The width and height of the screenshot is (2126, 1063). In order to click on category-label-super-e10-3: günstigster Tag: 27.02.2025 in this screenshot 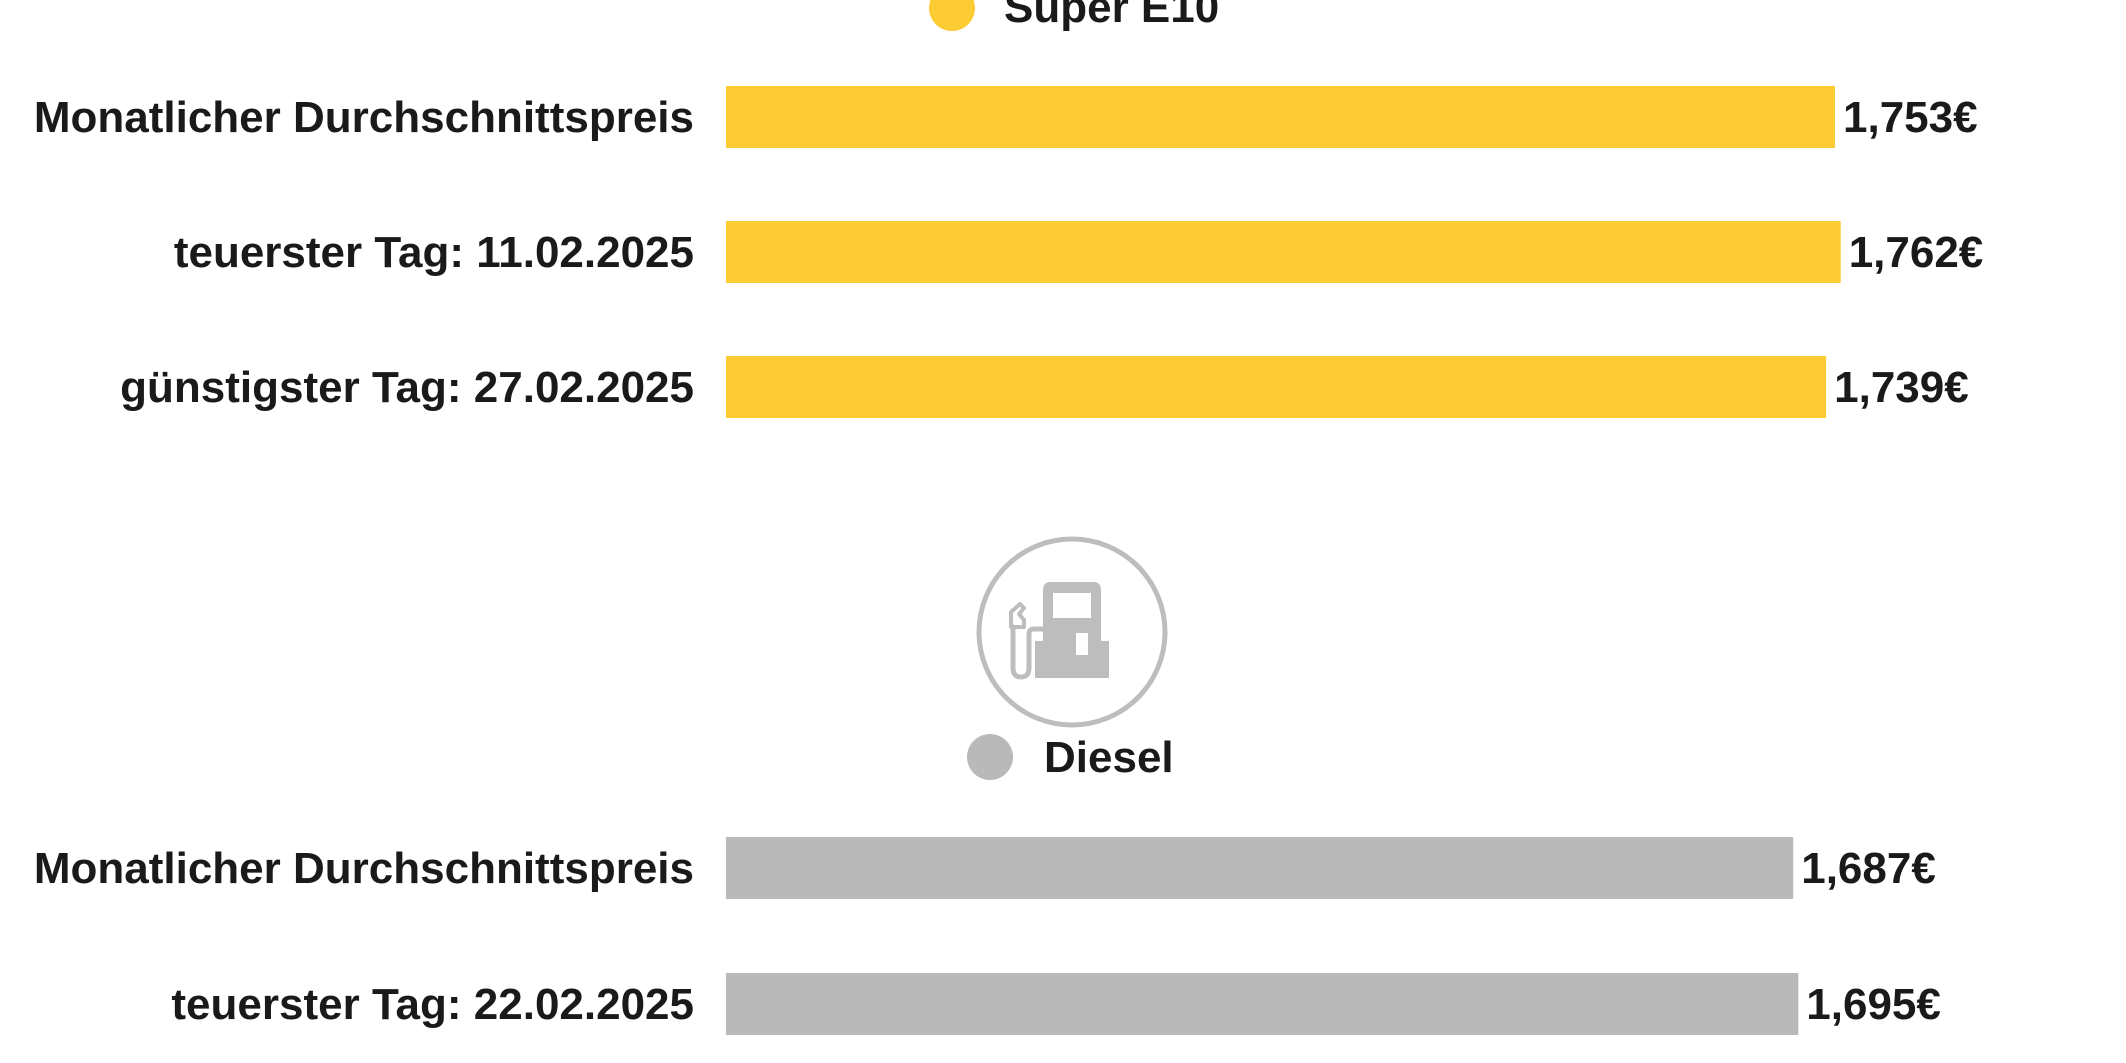, I will do `click(407, 387)`.